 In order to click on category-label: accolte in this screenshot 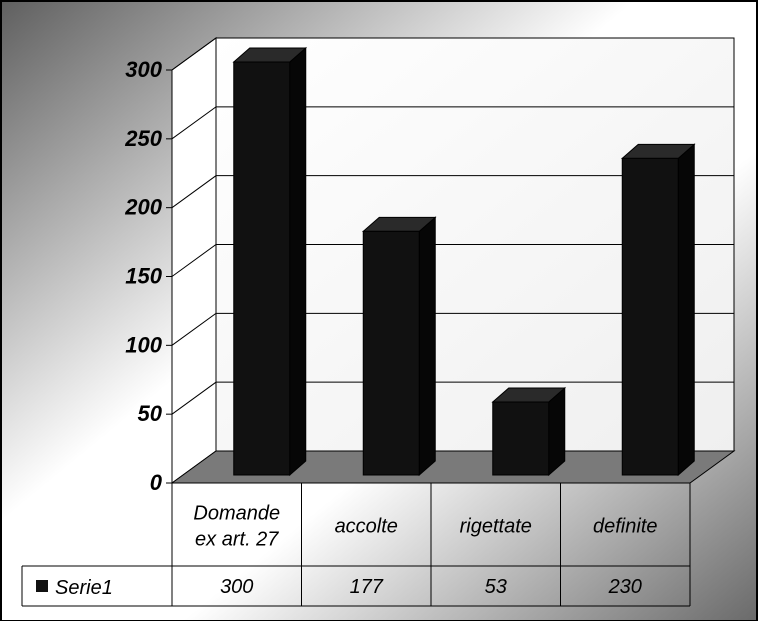, I will do `click(366, 527)`.